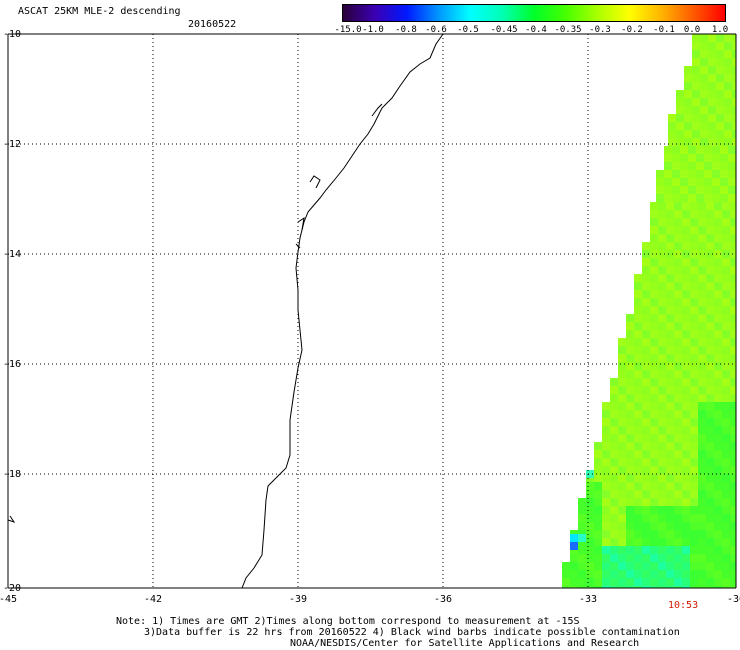 The height and width of the screenshot is (650, 740). What do you see at coordinates (348, 30) in the screenshot?
I see `colorbar-tick-label: -15.0` at bounding box center [348, 30].